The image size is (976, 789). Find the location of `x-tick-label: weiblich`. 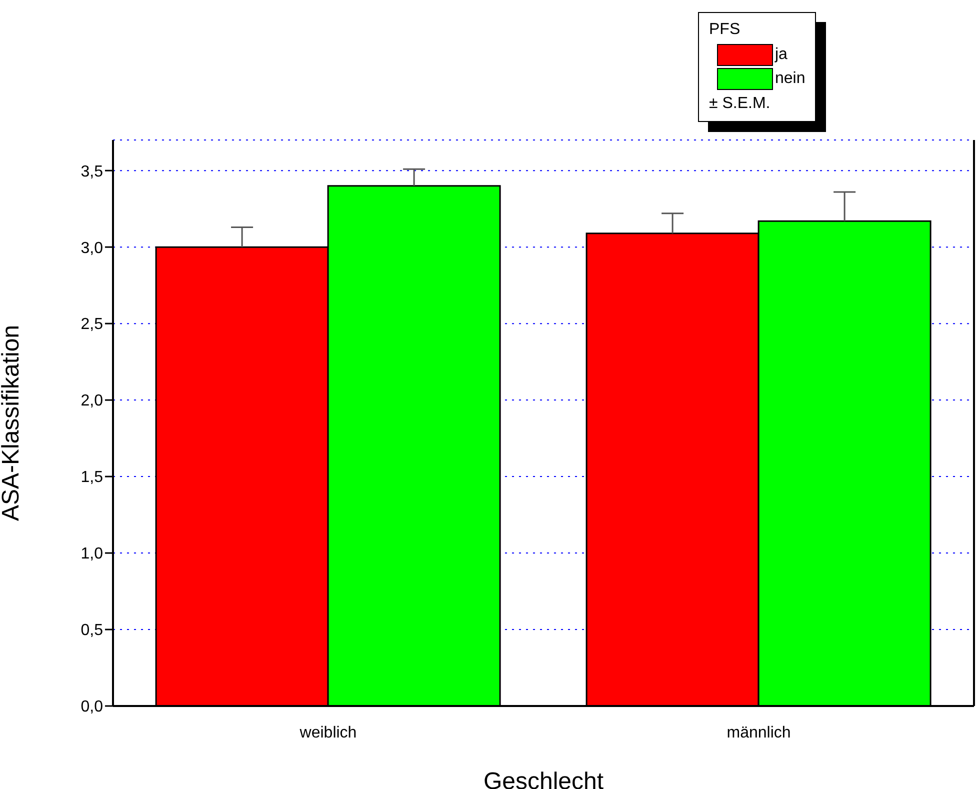

x-tick-label: weiblich is located at coordinates (327, 733).